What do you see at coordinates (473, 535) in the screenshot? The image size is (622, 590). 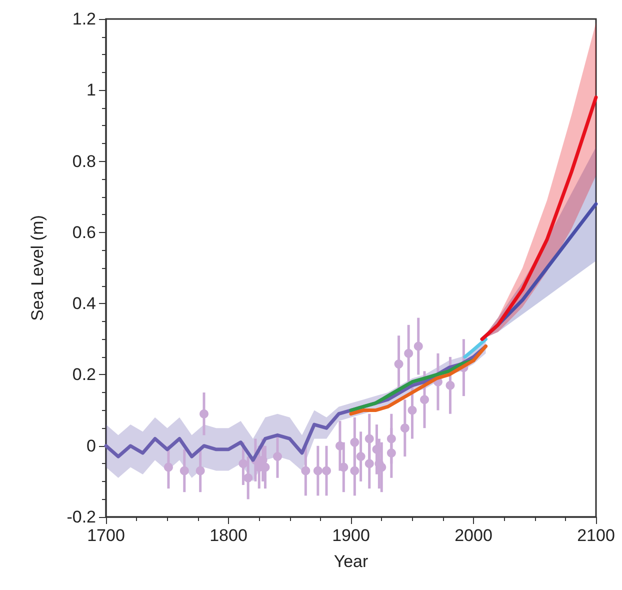 I see `x-tick-label: 2000` at bounding box center [473, 535].